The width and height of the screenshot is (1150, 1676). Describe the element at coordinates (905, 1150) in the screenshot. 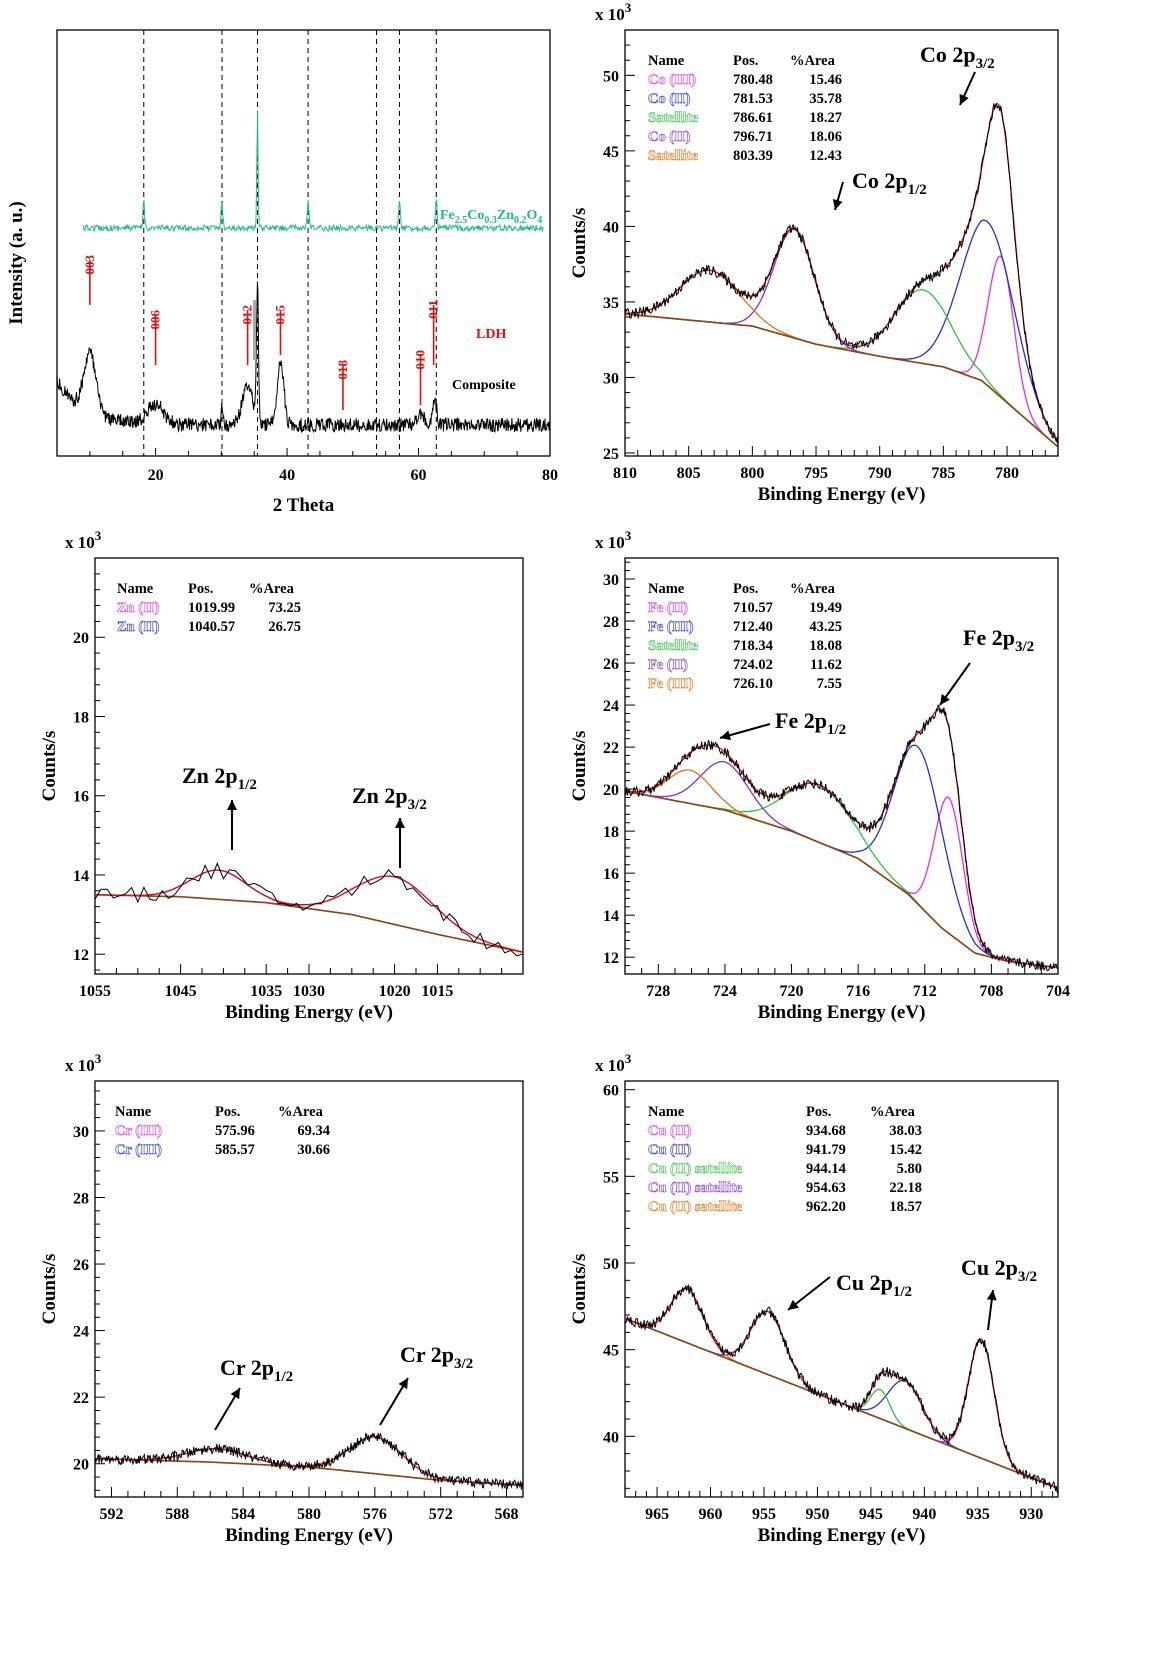

I see `table-row-area: 15.42` at that location.